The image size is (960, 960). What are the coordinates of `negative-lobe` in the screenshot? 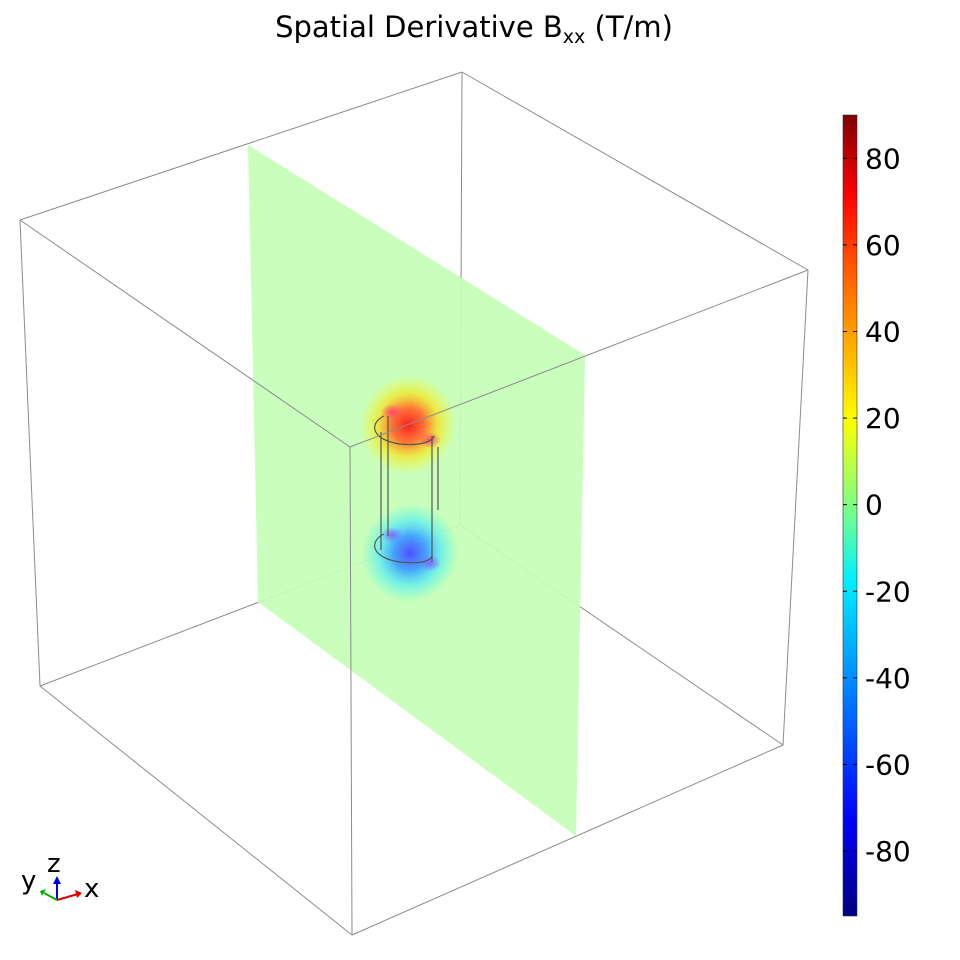 It's located at (410, 553).